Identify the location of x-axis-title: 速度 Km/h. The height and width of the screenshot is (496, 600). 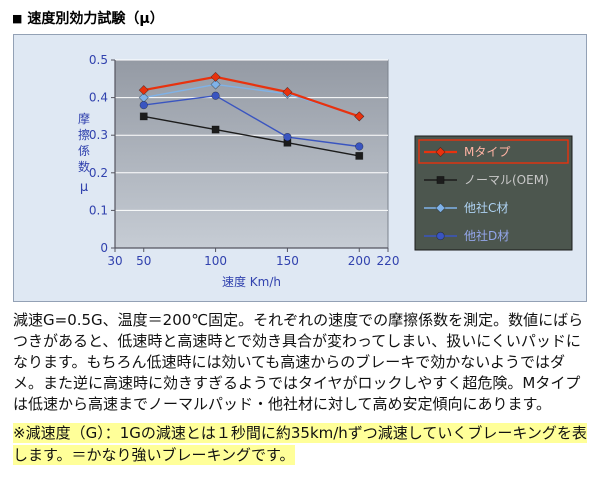
(251, 281).